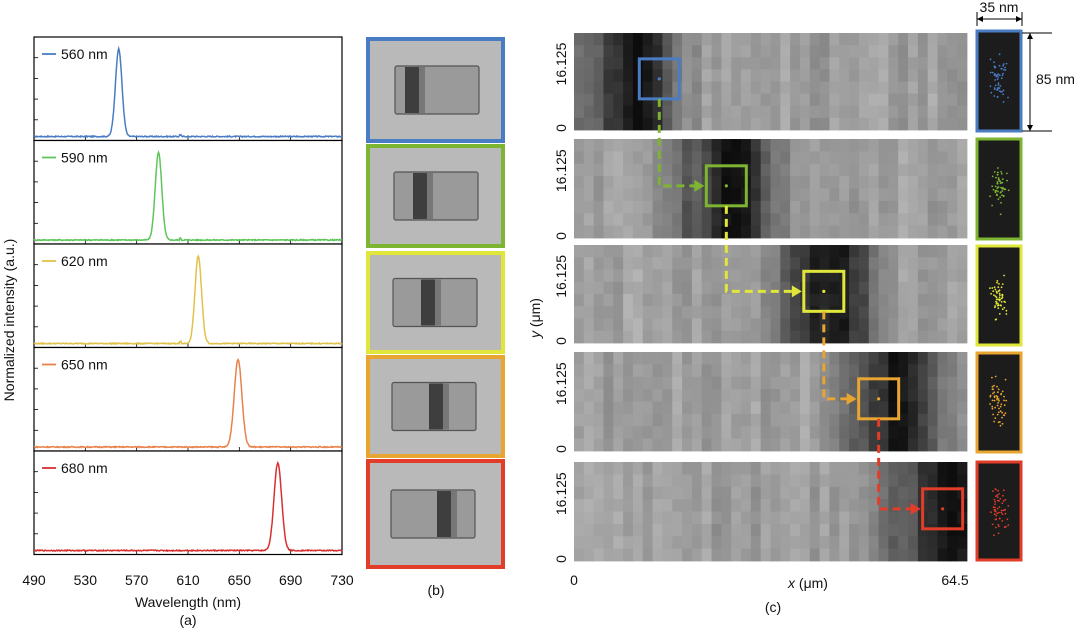  I want to click on c-y-tick-0: 0, so click(561, 128).